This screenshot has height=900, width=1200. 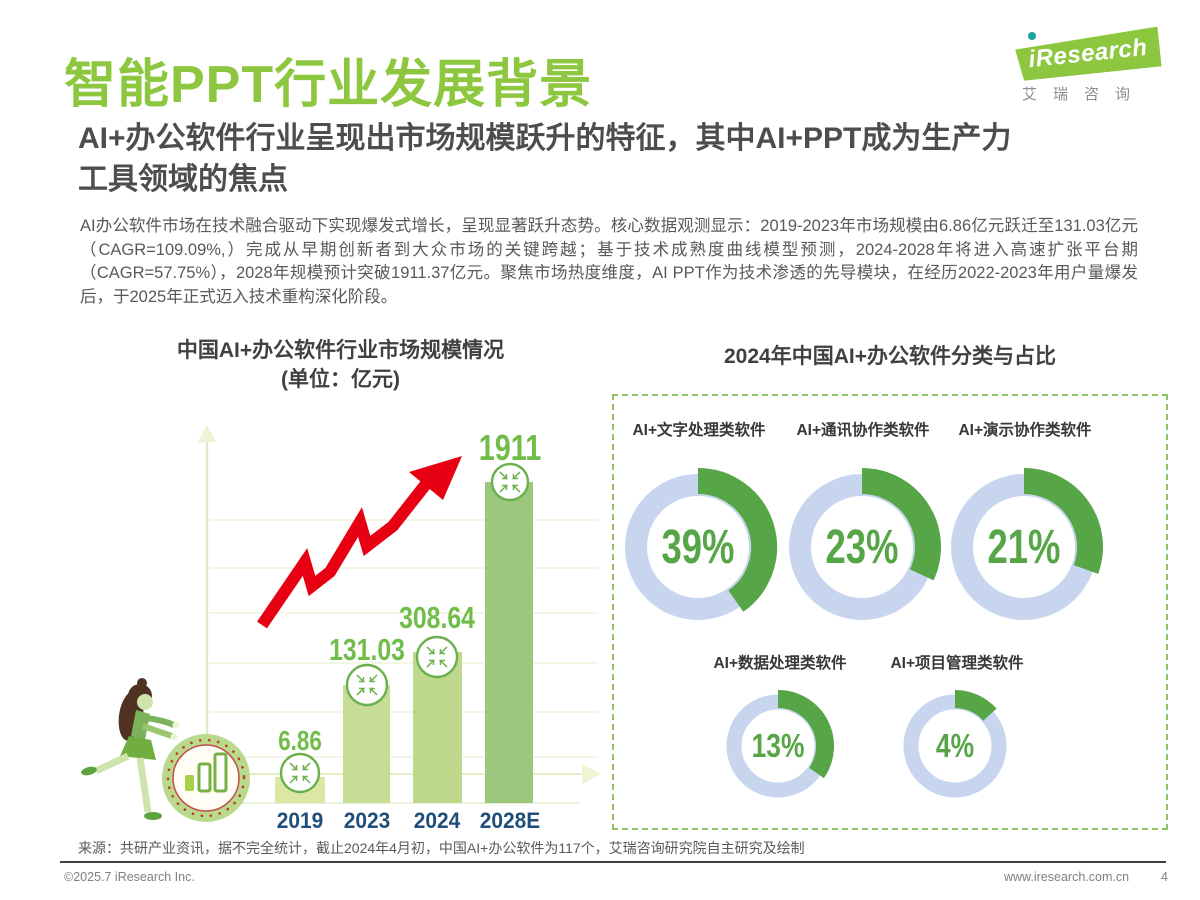 I want to click on bar-year-label: 2024, so click(x=437, y=821).